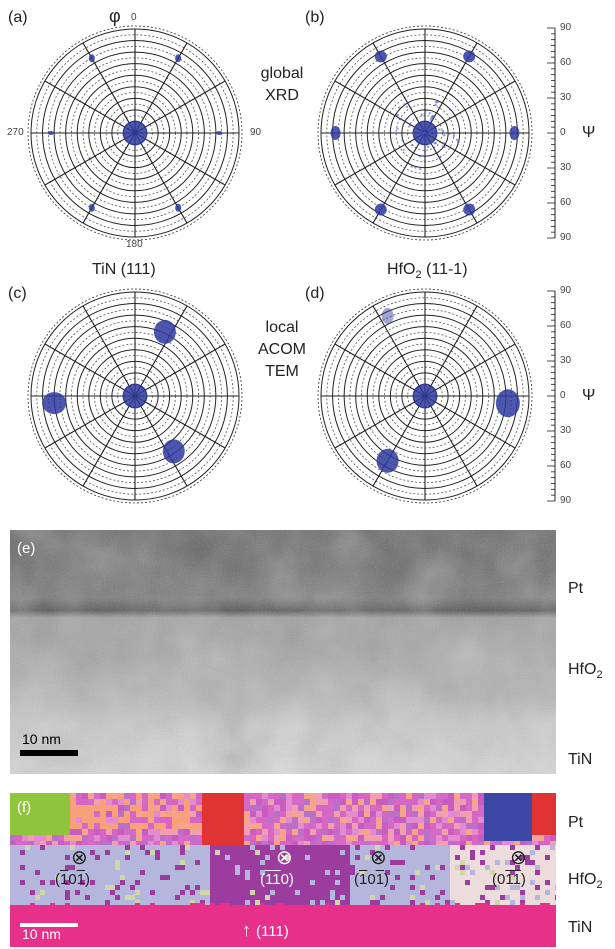  Describe the element at coordinates (41, 739) in the screenshot. I see `tem-scalebar-label: 10 nm` at that location.